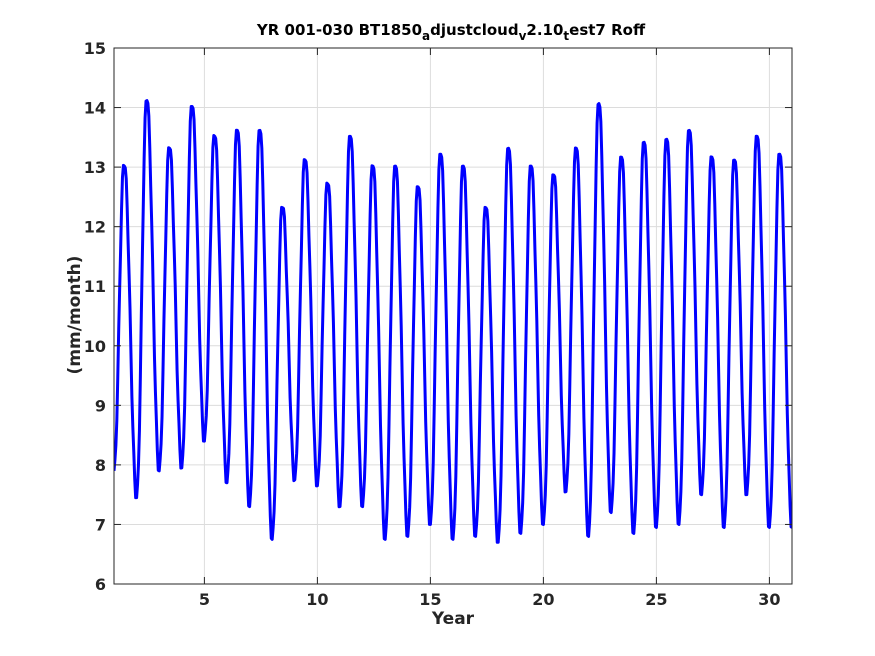 The image size is (875, 656). Describe the element at coordinates (566, 36) in the screenshot. I see `title-subscript: t` at that location.